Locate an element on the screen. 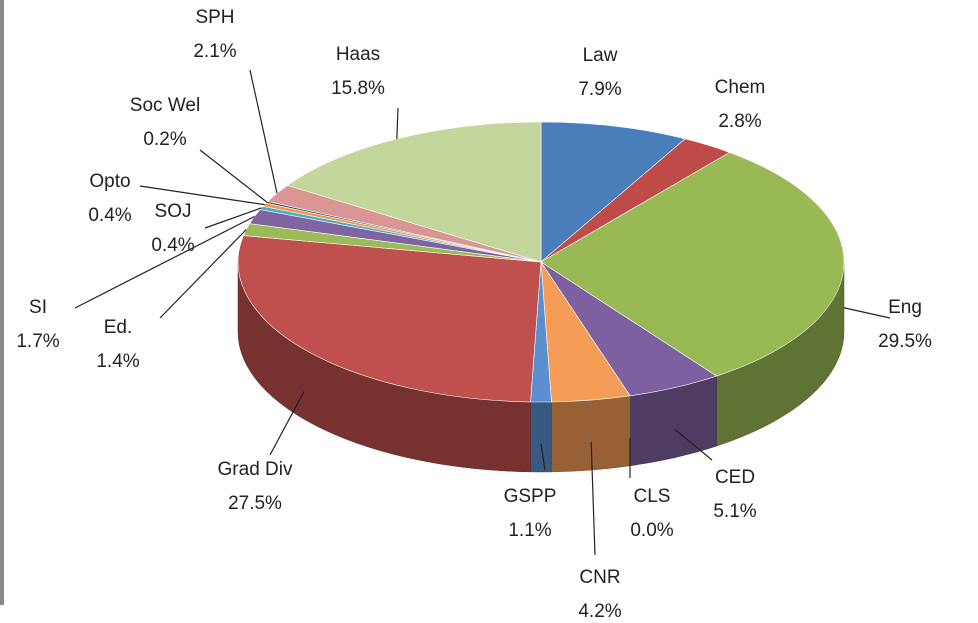  category-label: Eng is located at coordinates (905, 307).